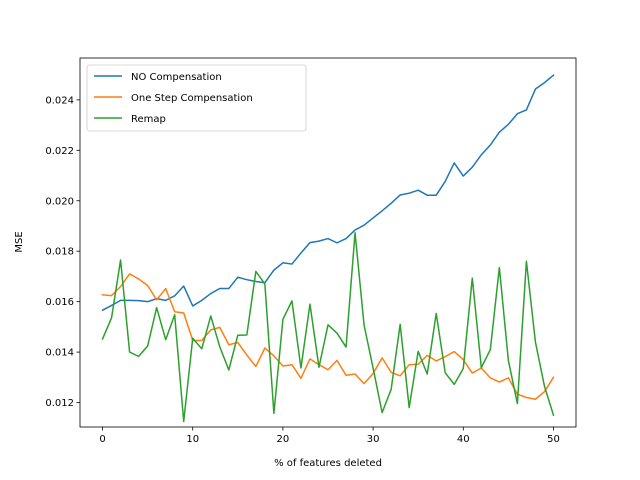 Image resolution: width=640 pixels, height=480 pixels. Describe the element at coordinates (192, 98) in the screenshot. I see `legend-label-2: One Step Compensation` at that location.